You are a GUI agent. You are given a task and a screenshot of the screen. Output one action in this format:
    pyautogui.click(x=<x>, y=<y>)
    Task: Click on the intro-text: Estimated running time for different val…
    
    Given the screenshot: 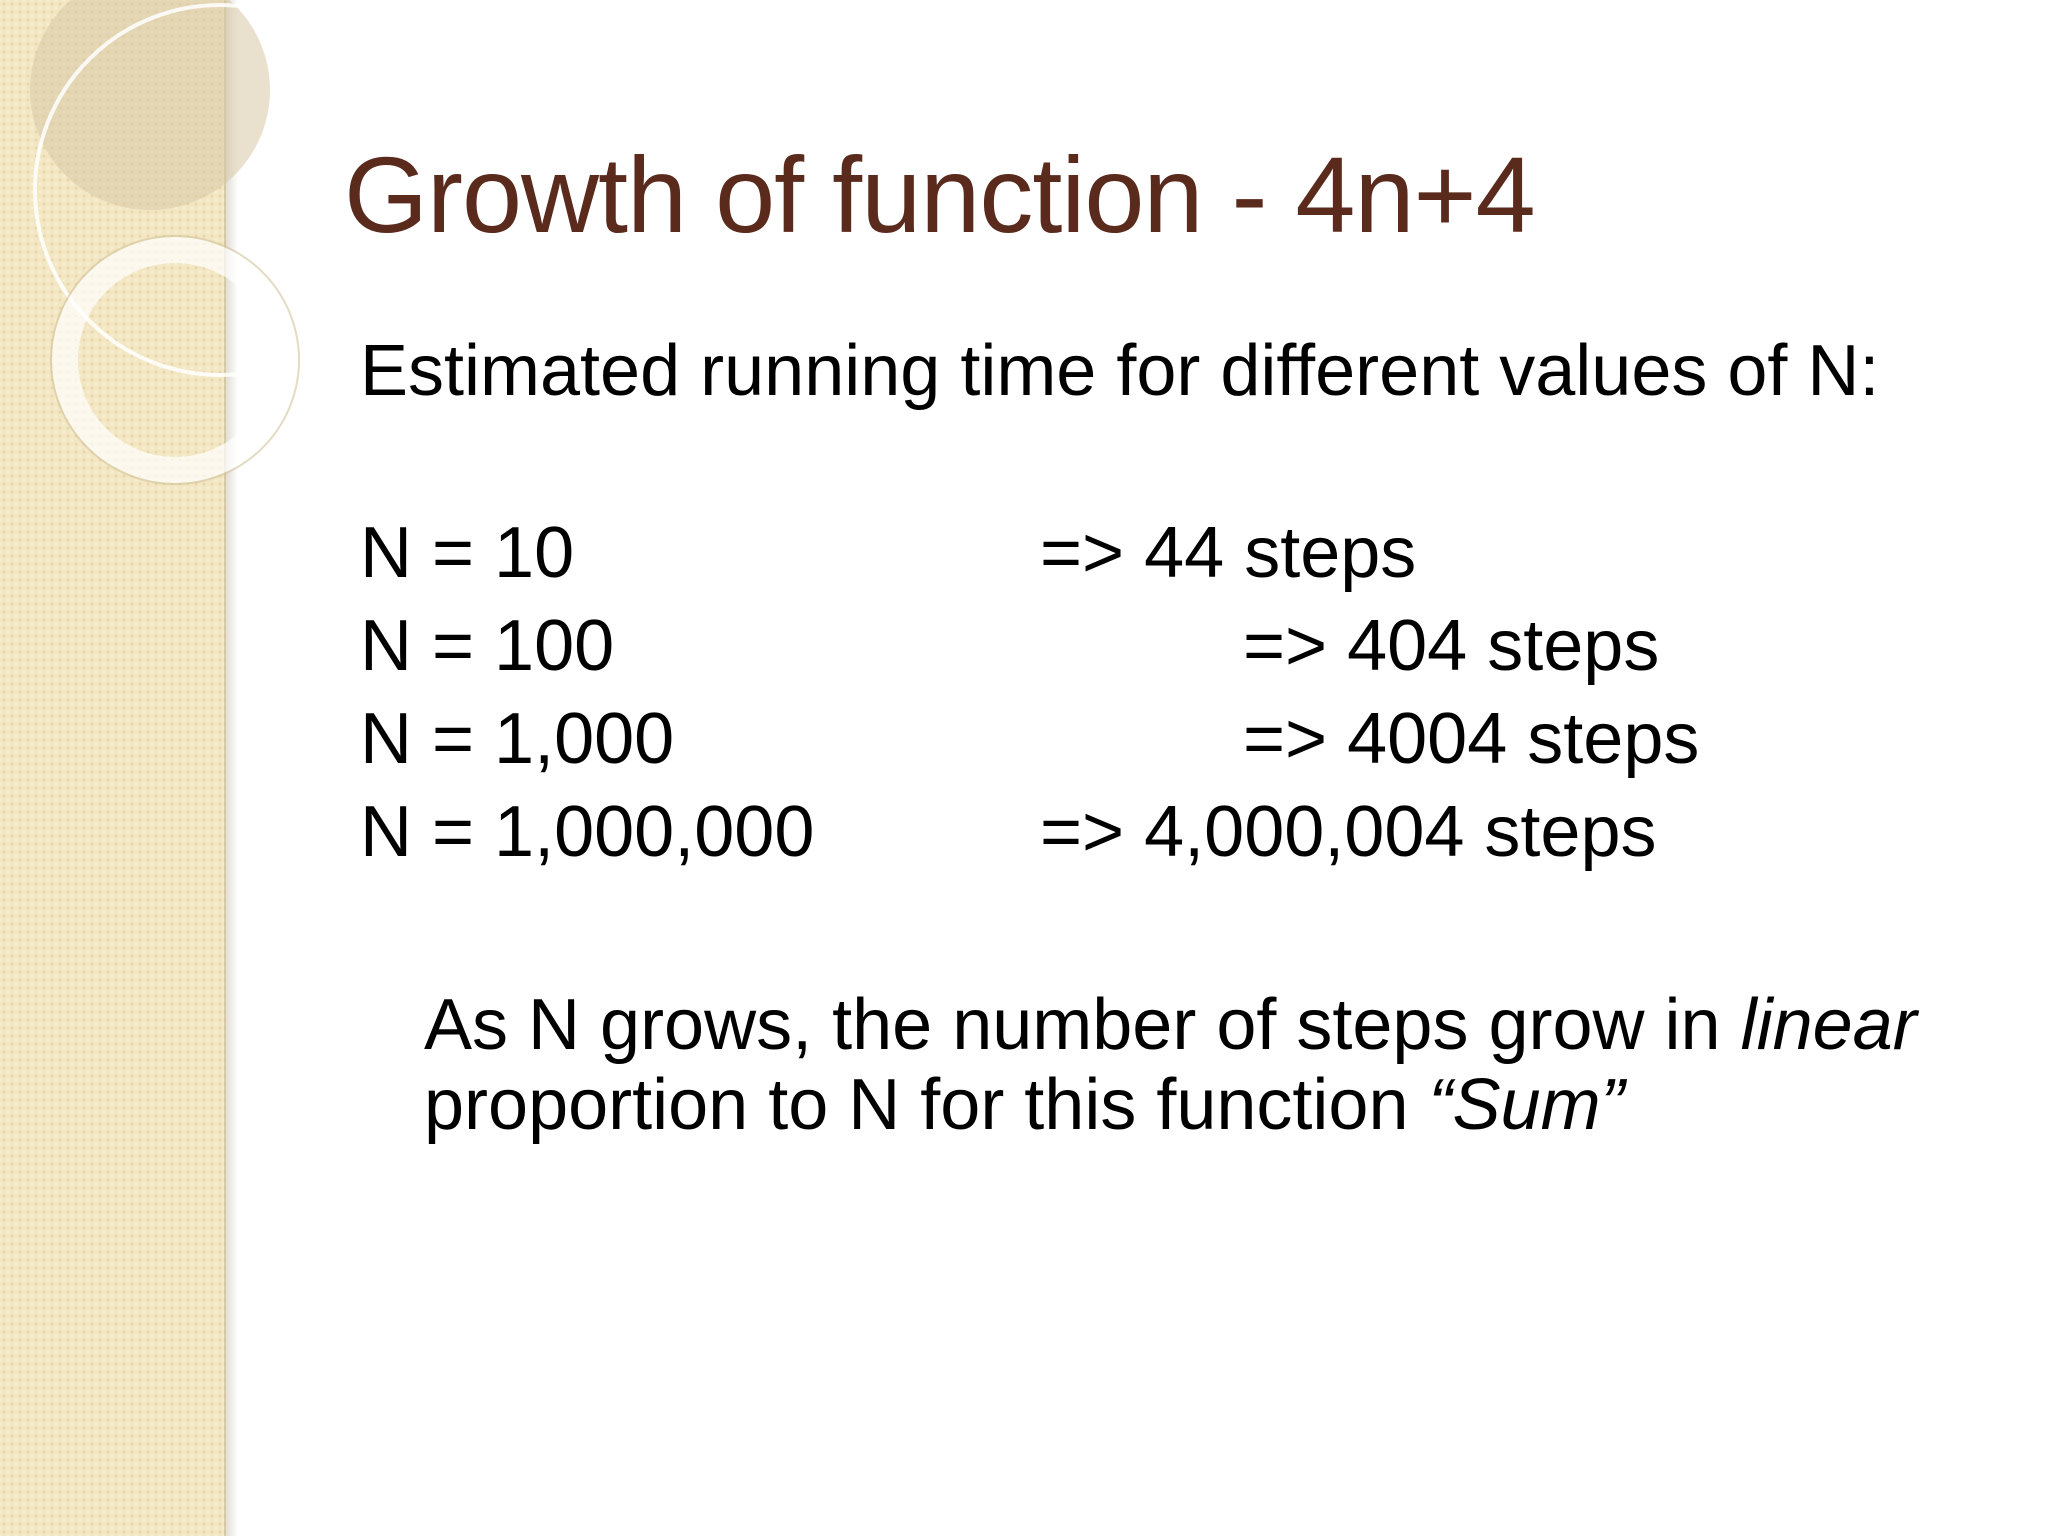 What is the action you would take?
    pyautogui.click(x=1120, y=371)
    